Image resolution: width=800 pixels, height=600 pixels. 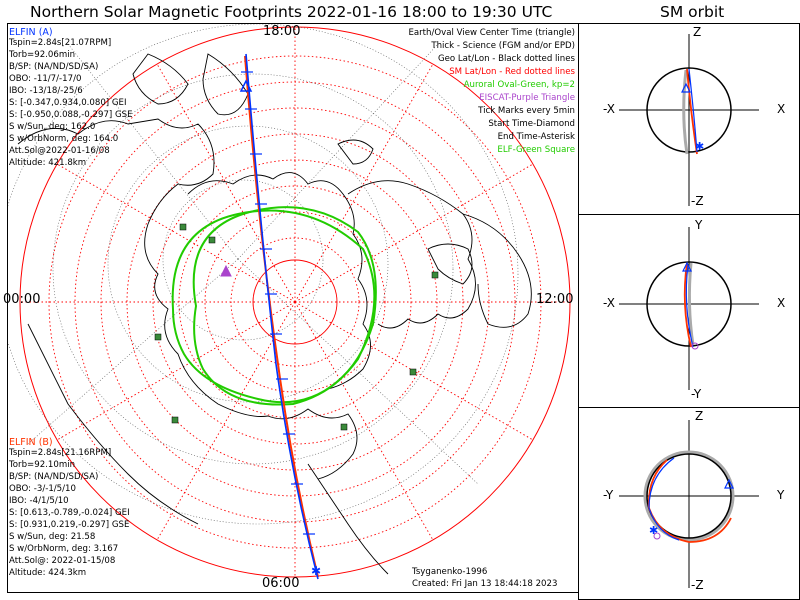 I want to click on legend-item: Tick Marks every 5min, so click(x=526, y=111).